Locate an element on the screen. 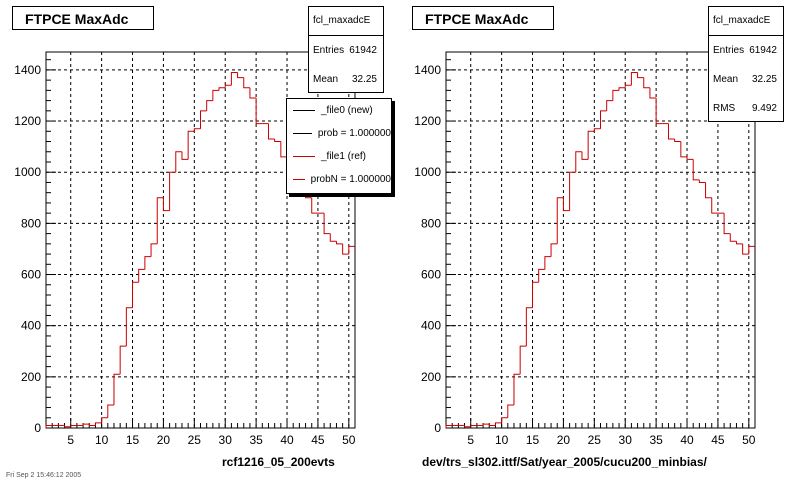 This screenshot has width=800, height=480. legend-swatch is located at coordinates (304, 110).